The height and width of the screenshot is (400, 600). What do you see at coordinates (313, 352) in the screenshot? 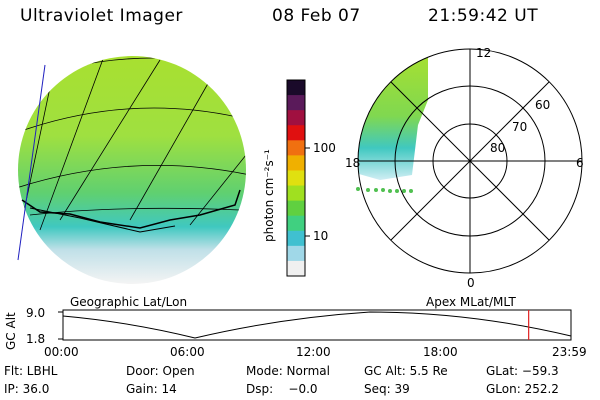
I see `timeline-xtick-2: 12:00` at bounding box center [313, 352].